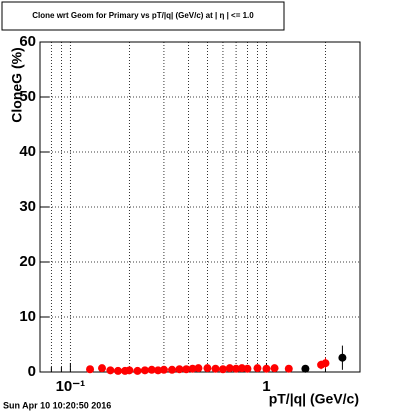 This screenshot has height=414, width=400. Describe the element at coordinates (27, 41) in the screenshot. I see `y-tick-label: 60` at that location.